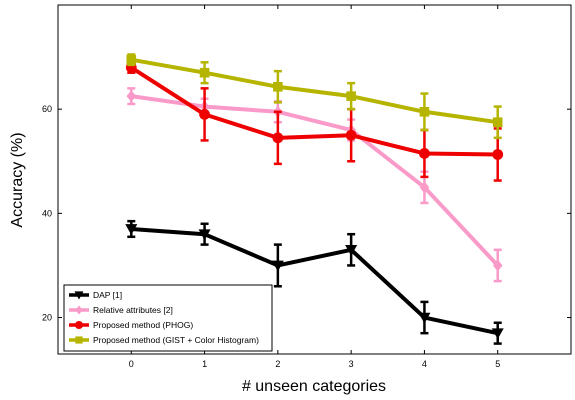  What do you see at coordinates (47, 213) in the screenshot?
I see `y-tick-label: 40` at bounding box center [47, 213].